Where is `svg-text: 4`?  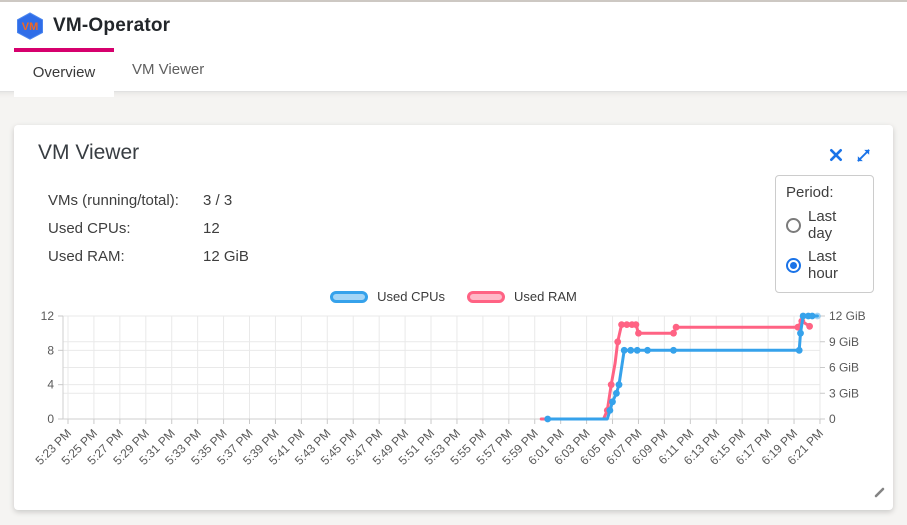 svg-text: 4 is located at coordinates (50, 385).